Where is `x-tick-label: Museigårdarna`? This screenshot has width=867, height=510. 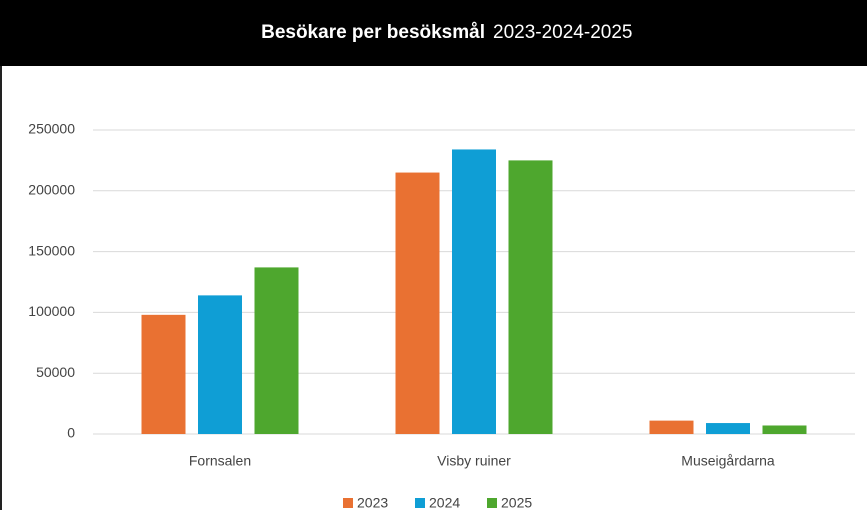
x-tick-label: Museigårdarna is located at coordinates (728, 461).